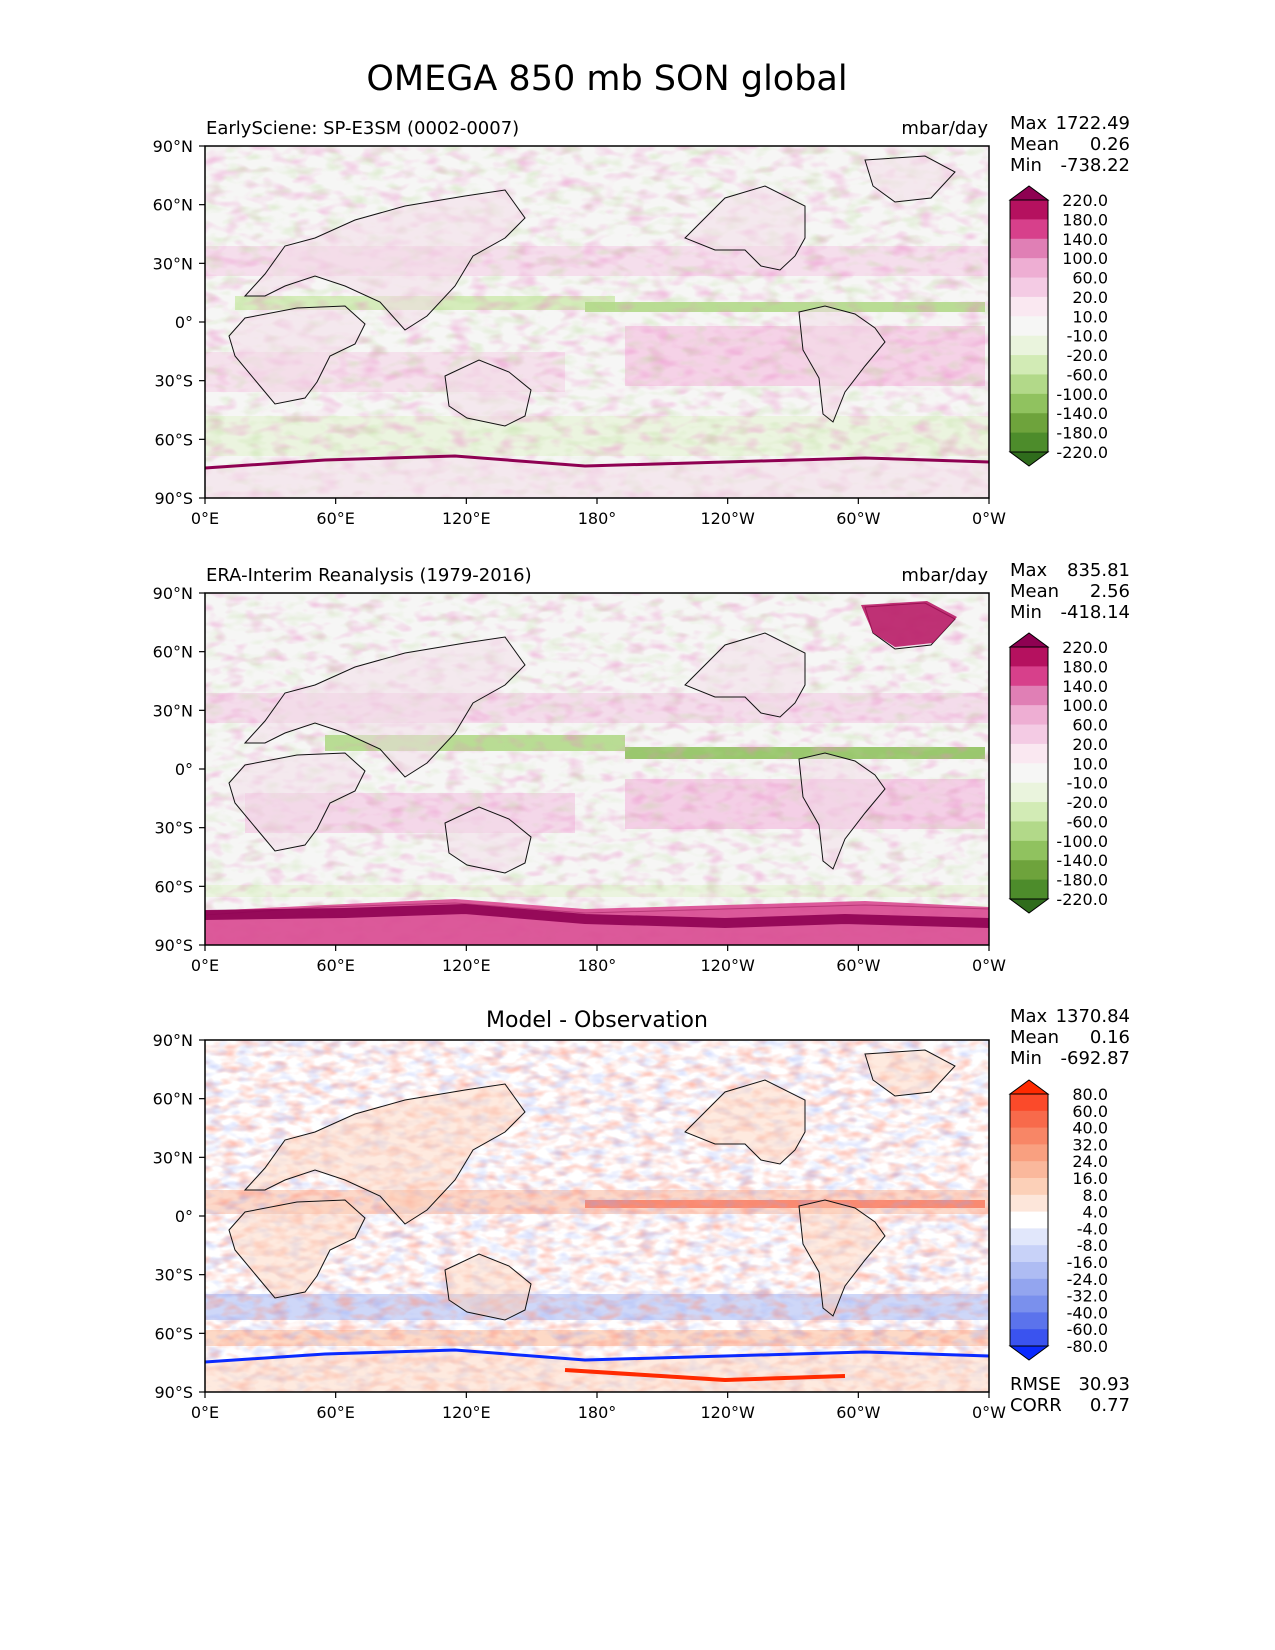 This screenshot has height=1650, width=1275. What do you see at coordinates (1087, 1312) in the screenshot?
I see `colorbar-level-label: -40.0` at bounding box center [1087, 1312].